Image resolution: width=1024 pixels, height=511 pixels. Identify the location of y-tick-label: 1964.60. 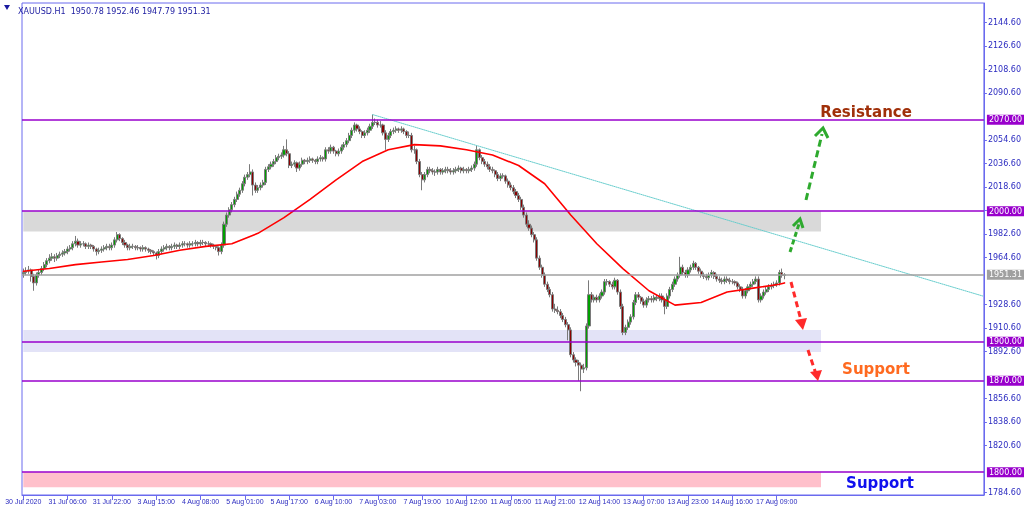
(1004, 257).